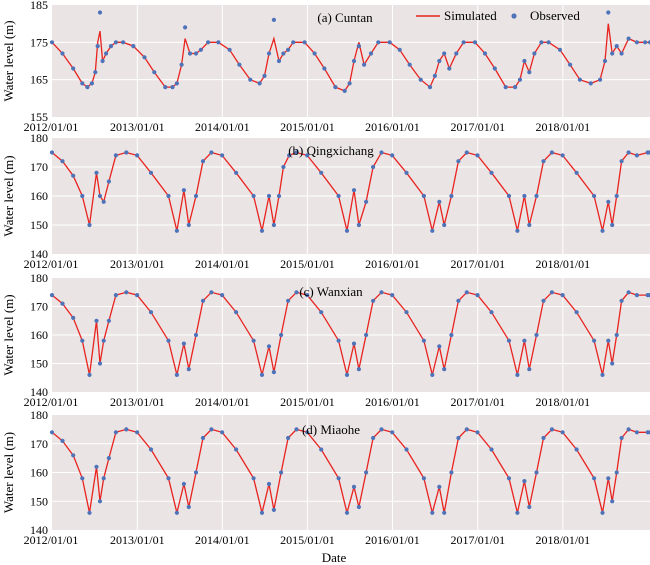 The width and height of the screenshot is (650, 565). I want to click on x-tick-label: 2015/01/01, so click(307, 402).